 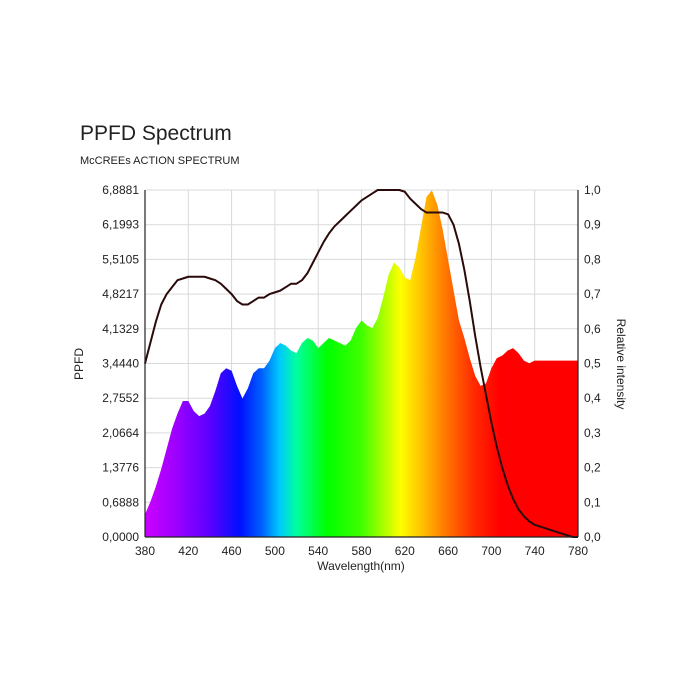 What do you see at coordinates (592, 502) in the screenshot?
I see `y2-tick-label: 0,1` at bounding box center [592, 502].